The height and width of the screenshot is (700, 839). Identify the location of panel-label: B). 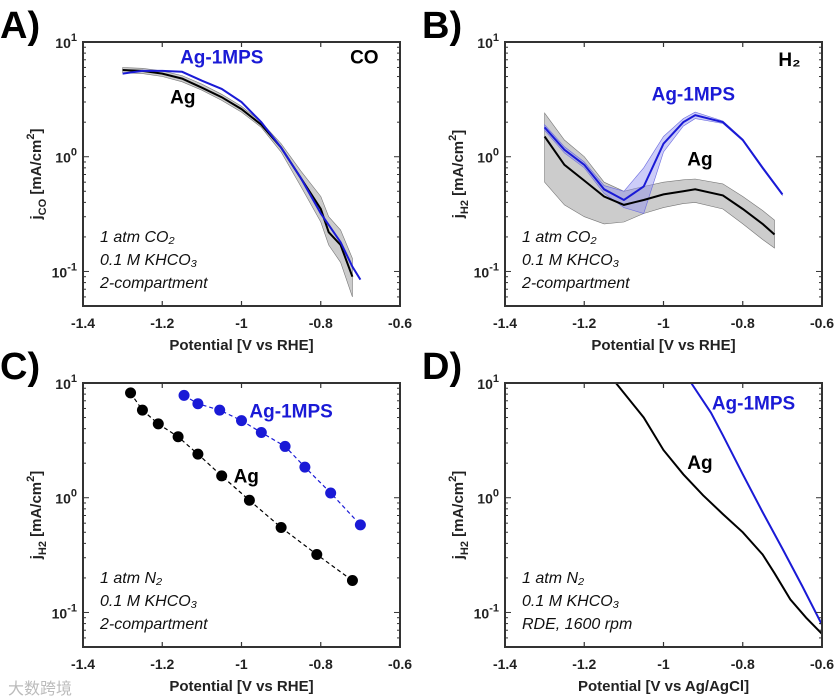
(442, 26).